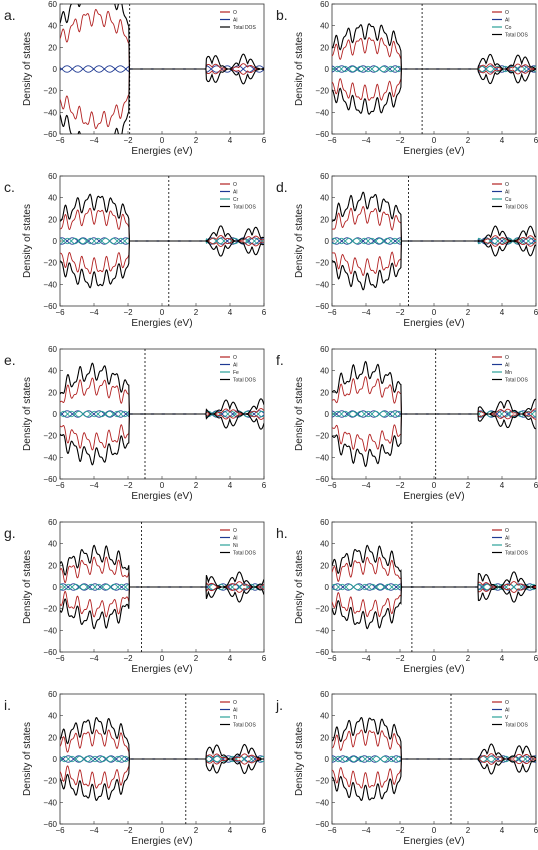  What do you see at coordinates (235, 711) in the screenshot?
I see `legend-label: Al` at bounding box center [235, 711].